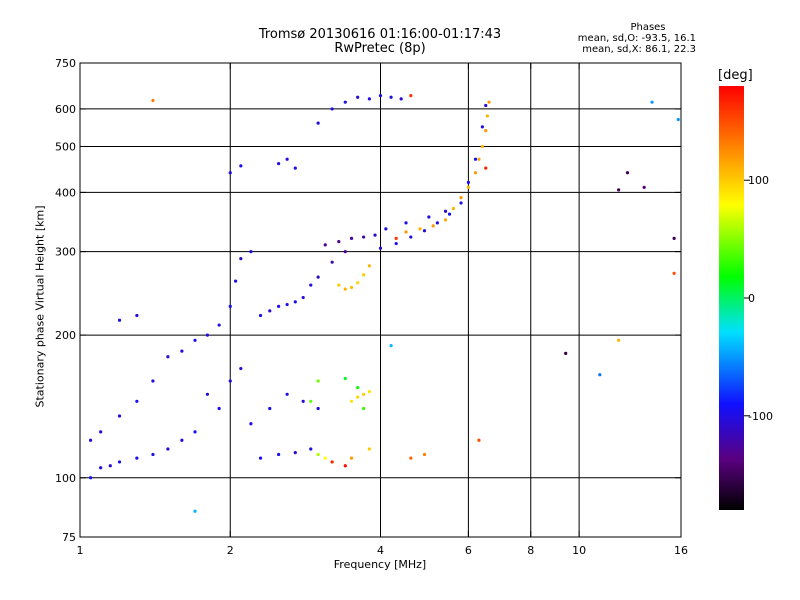 This screenshot has width=800, height=600. What do you see at coordinates (639, 49) in the screenshot?
I see `phase-stats-x: mean, sd,X: 86.1, 22.3` at bounding box center [639, 49].